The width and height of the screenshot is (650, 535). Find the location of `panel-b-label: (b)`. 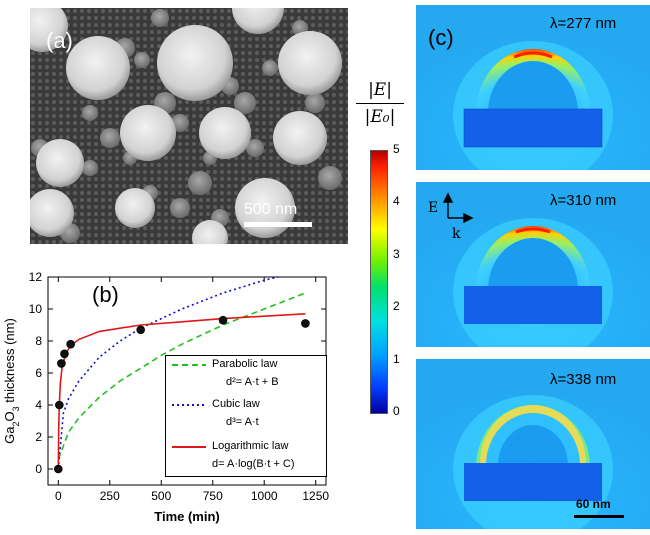

panel-b-label: (b) is located at coordinates (105, 294).